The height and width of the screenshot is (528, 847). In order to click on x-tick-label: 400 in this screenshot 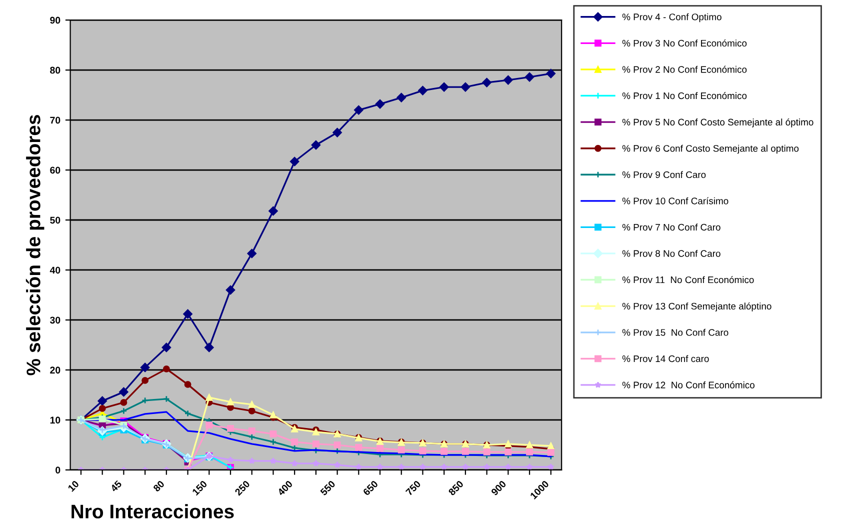, I will do `click(284, 488)`.